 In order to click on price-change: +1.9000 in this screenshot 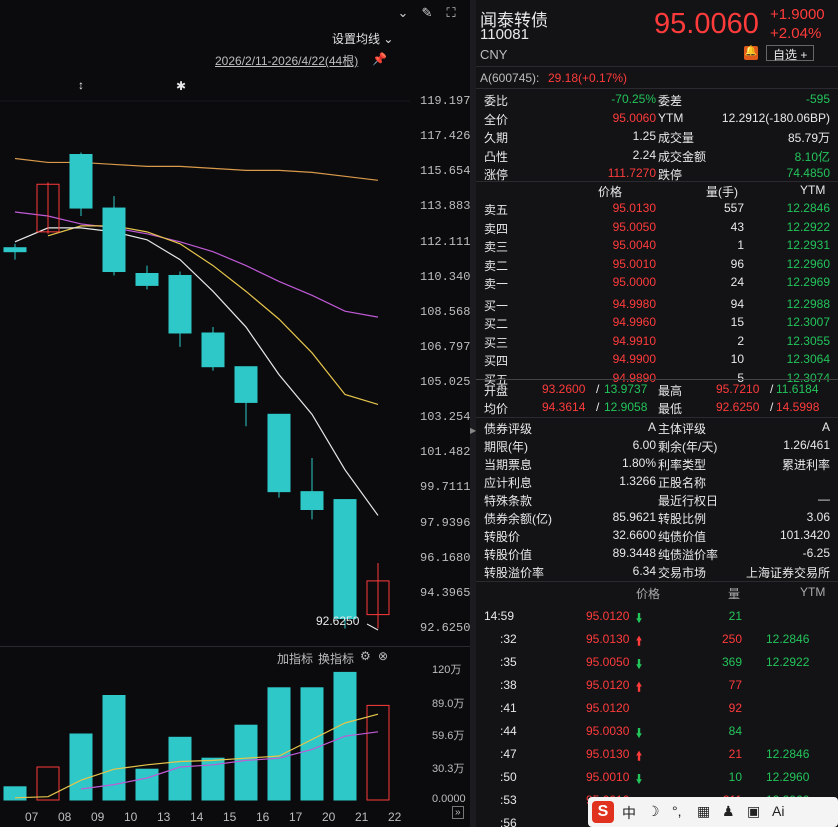, I will do `click(797, 14)`.